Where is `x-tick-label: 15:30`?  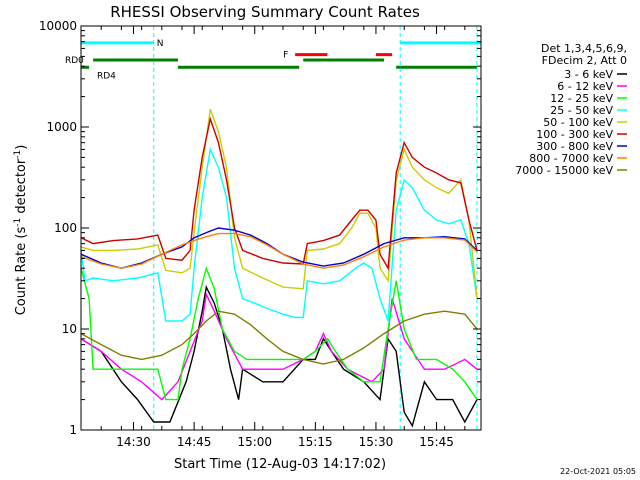 x-tick-label: 15:30 is located at coordinates (376, 442).